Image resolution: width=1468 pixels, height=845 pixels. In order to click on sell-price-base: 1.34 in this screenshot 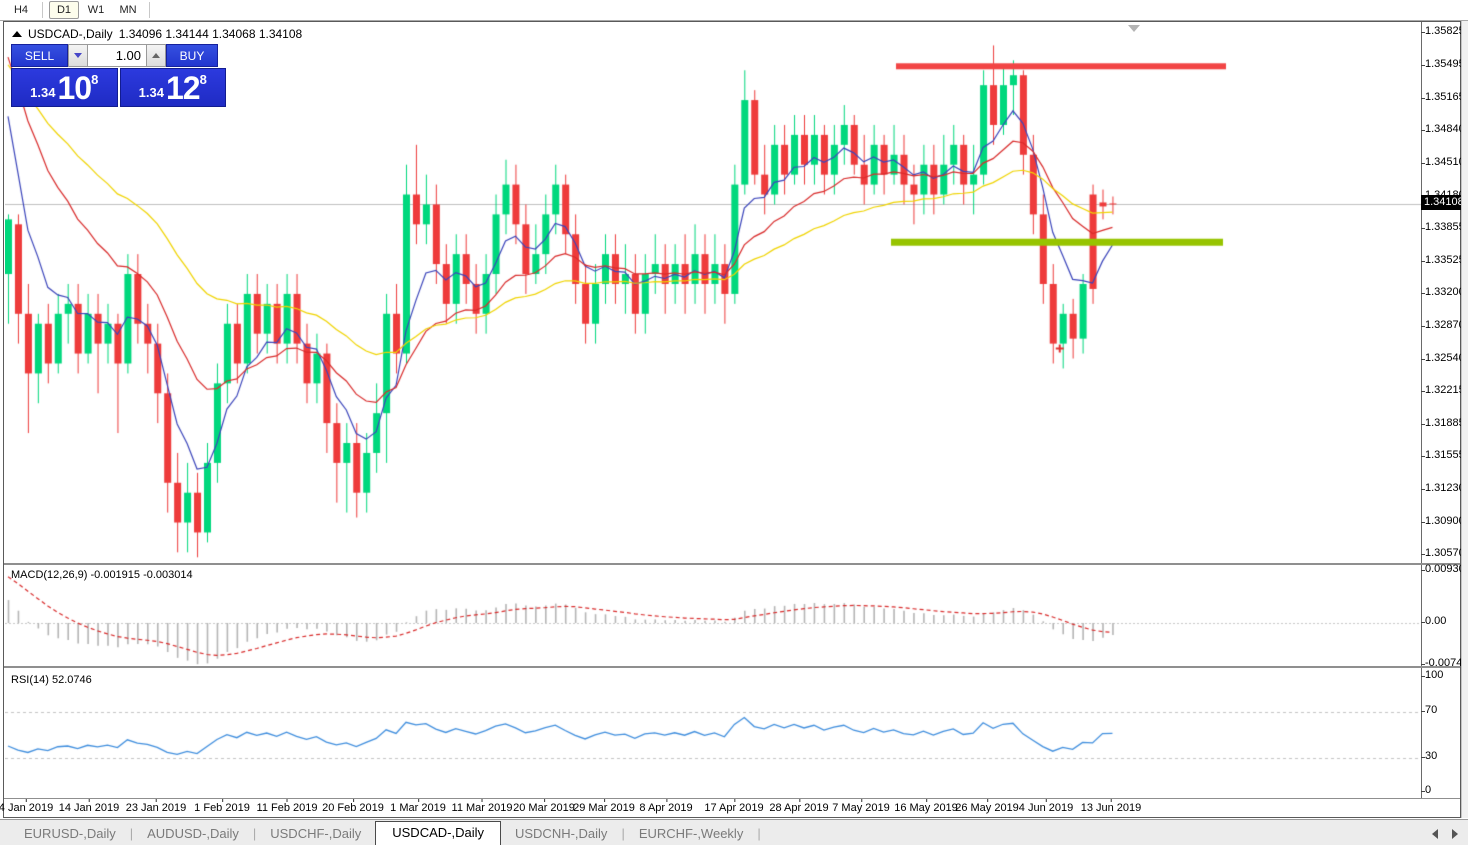, I will do `click(43, 92)`.